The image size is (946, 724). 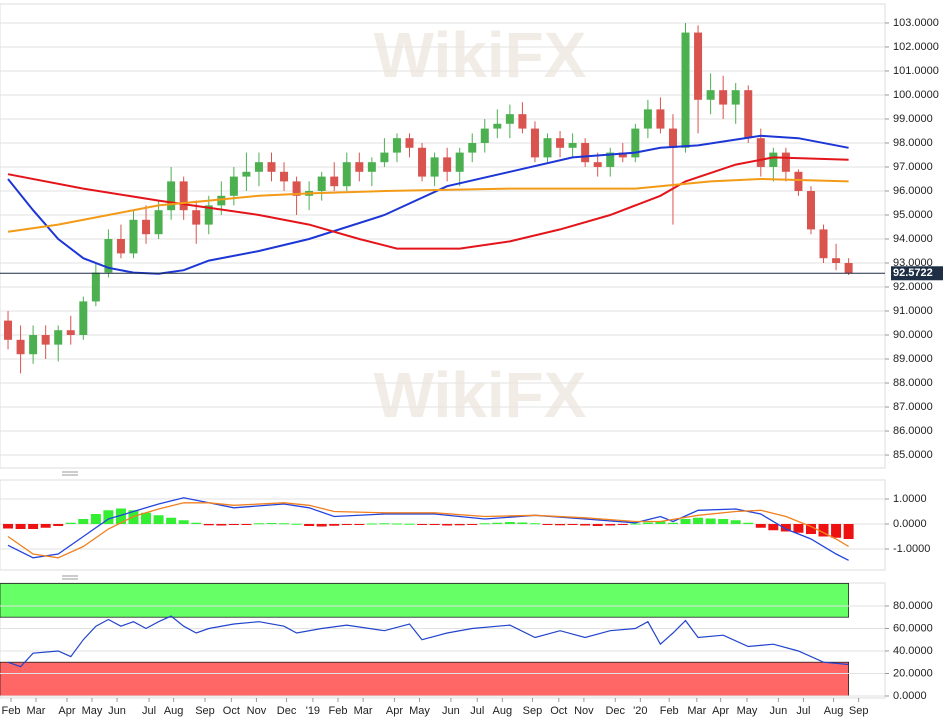 What do you see at coordinates (913, 287) in the screenshot?
I see `y-tick-label: 92.0000` at bounding box center [913, 287].